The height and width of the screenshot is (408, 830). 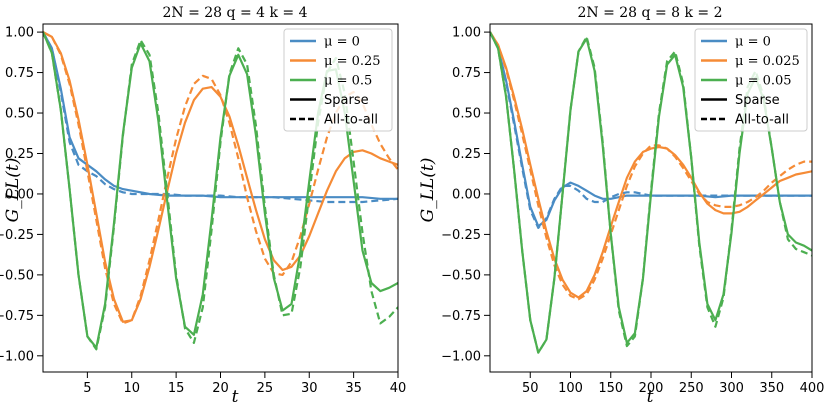 I want to click on legend-label: μ = 0.025, so click(x=767, y=61).